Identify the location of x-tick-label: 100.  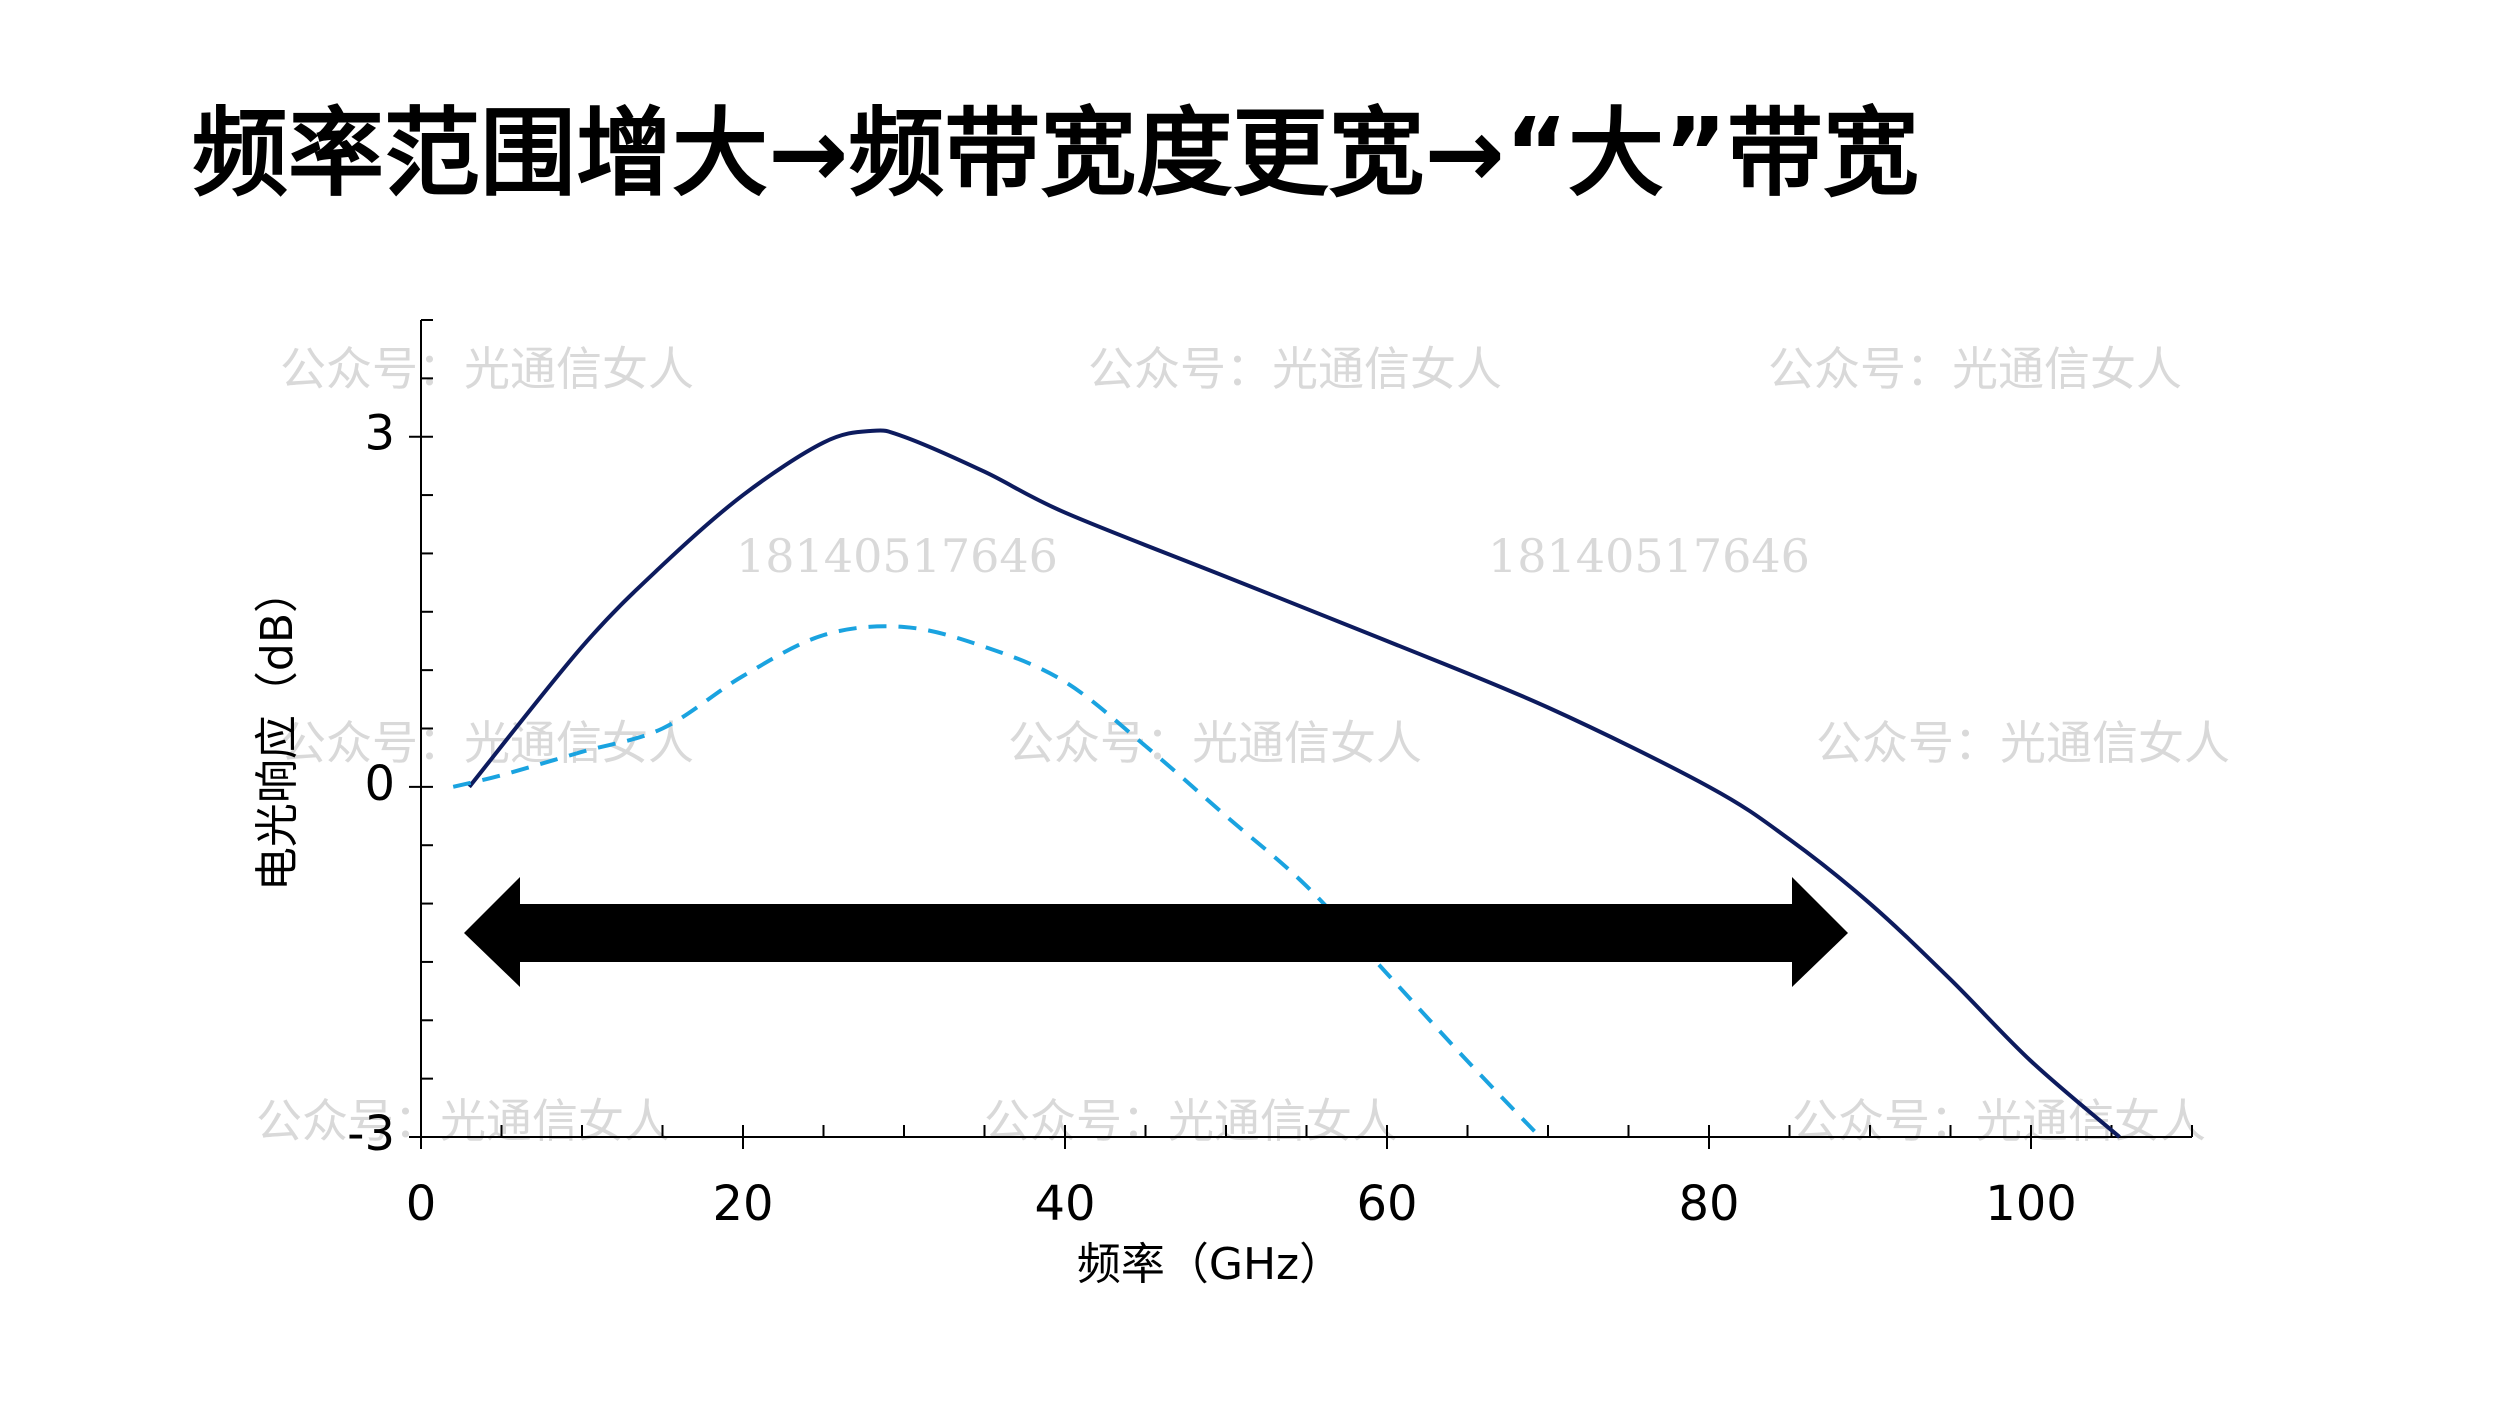
(2031, 1204).